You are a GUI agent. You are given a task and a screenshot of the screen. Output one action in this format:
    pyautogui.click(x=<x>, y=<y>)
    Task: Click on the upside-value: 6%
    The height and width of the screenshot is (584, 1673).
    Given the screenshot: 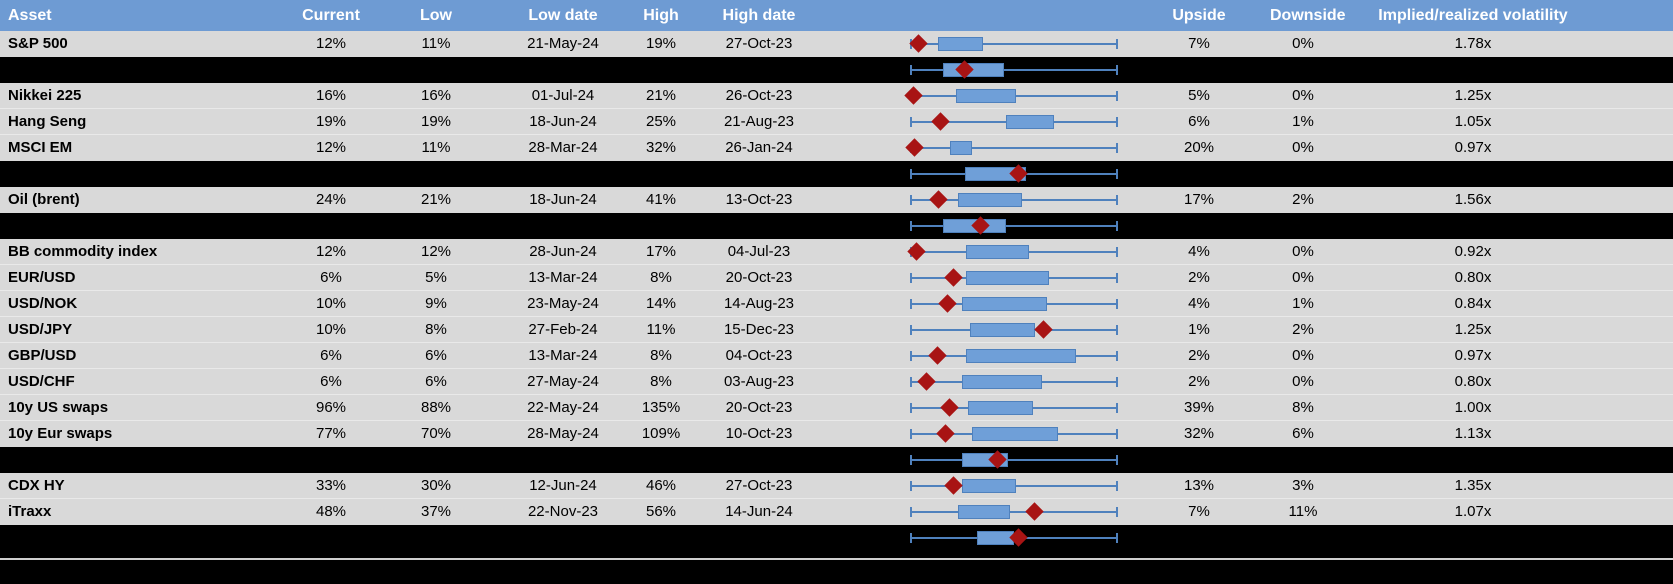 What is the action you would take?
    pyautogui.click(x=1199, y=121)
    